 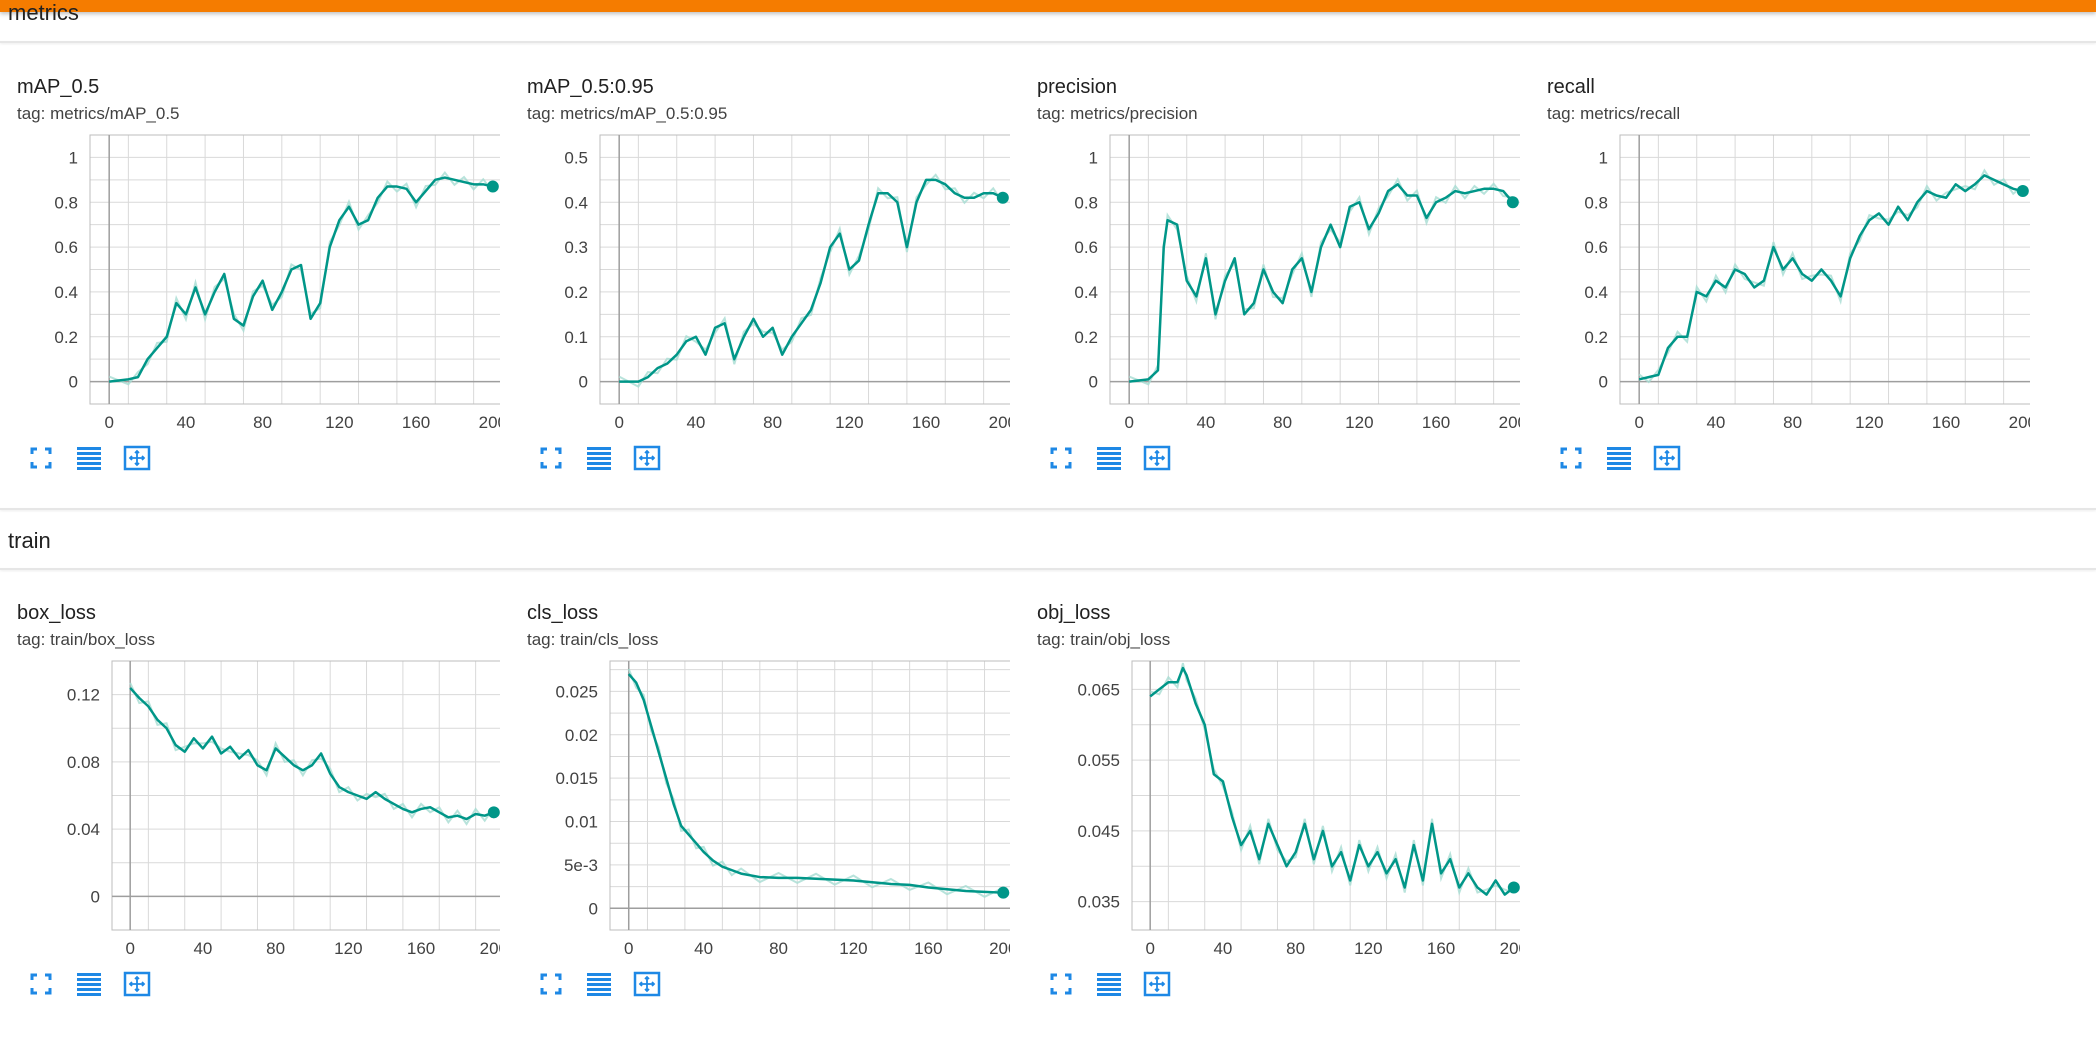 What do you see at coordinates (782, 809) in the screenshot?
I see `line-chart: 0 40 80 120 160 200 0 5e-3 0.01 0.015 0.02 0.025` at bounding box center [782, 809].